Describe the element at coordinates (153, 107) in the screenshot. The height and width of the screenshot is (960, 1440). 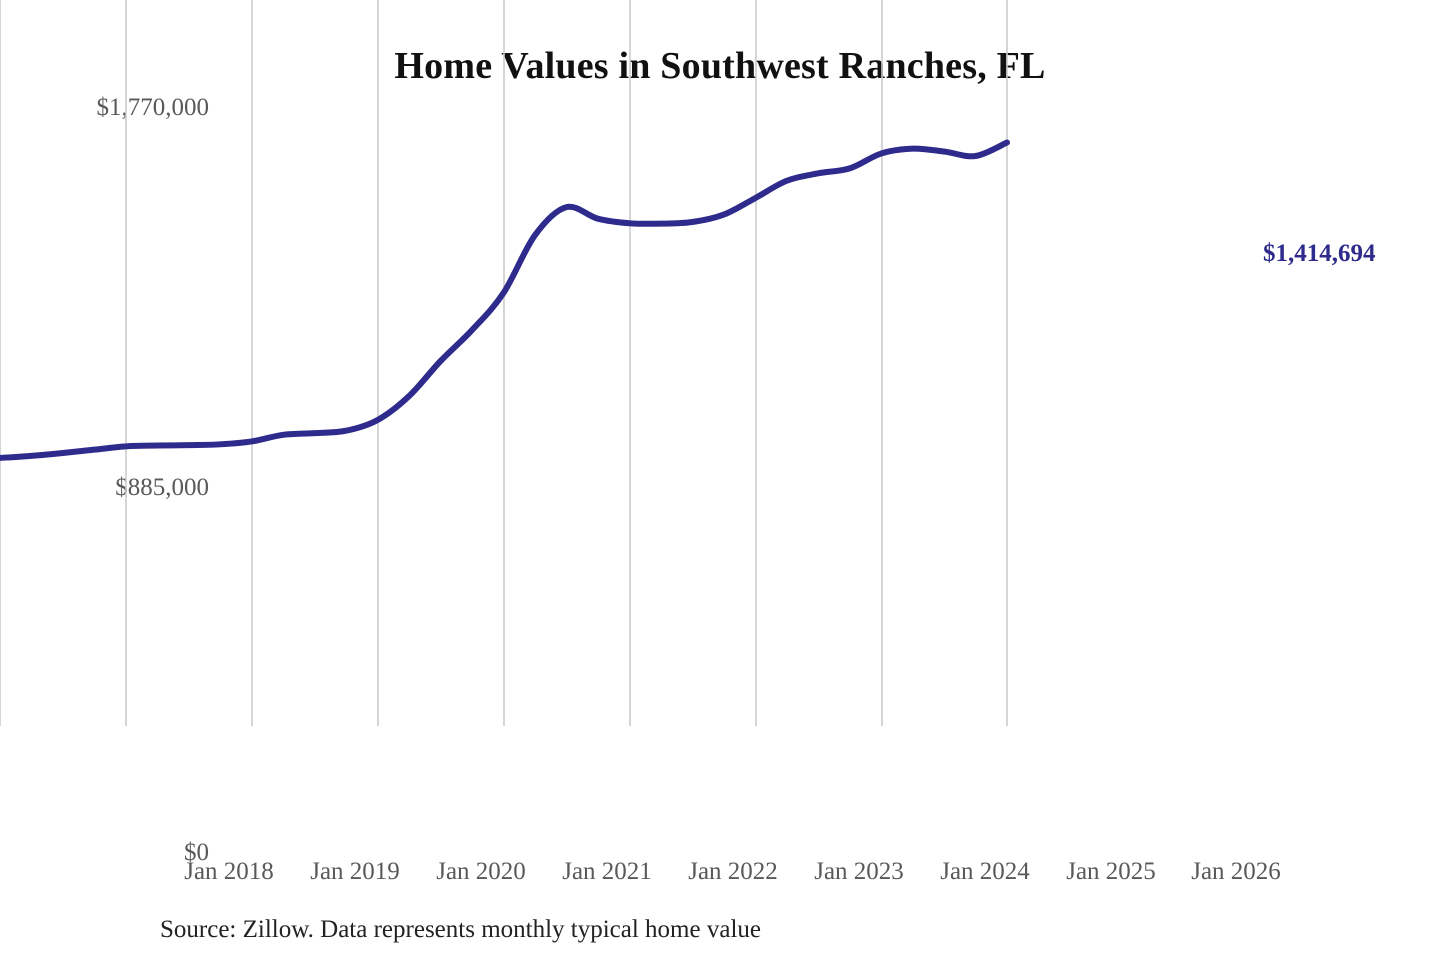
I see `y-axis-tick-label-top: $1,770,000` at that location.